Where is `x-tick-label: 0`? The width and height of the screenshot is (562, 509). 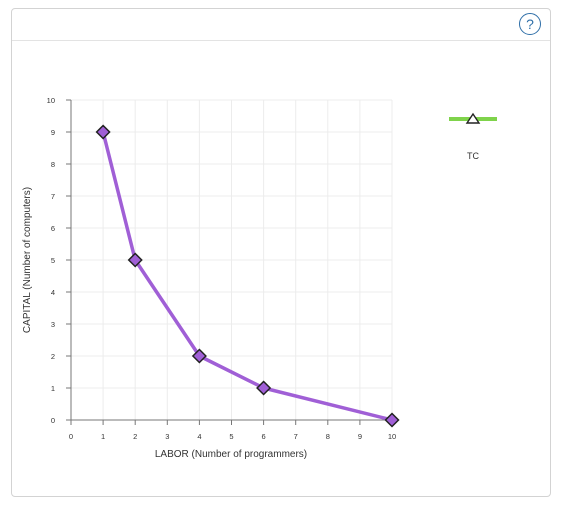
x-tick-label: 0 is located at coordinates (71, 436).